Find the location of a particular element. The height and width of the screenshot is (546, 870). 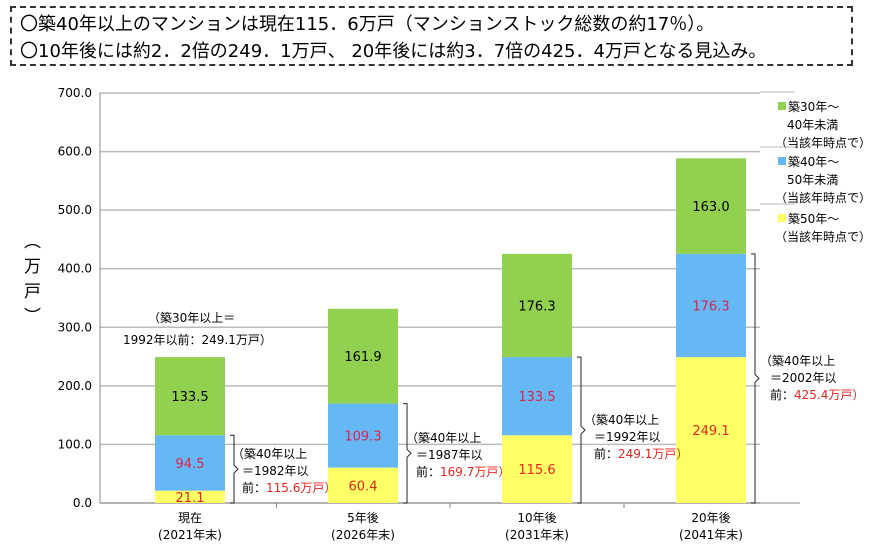

bar-value-label: 115.6 is located at coordinates (536, 470).